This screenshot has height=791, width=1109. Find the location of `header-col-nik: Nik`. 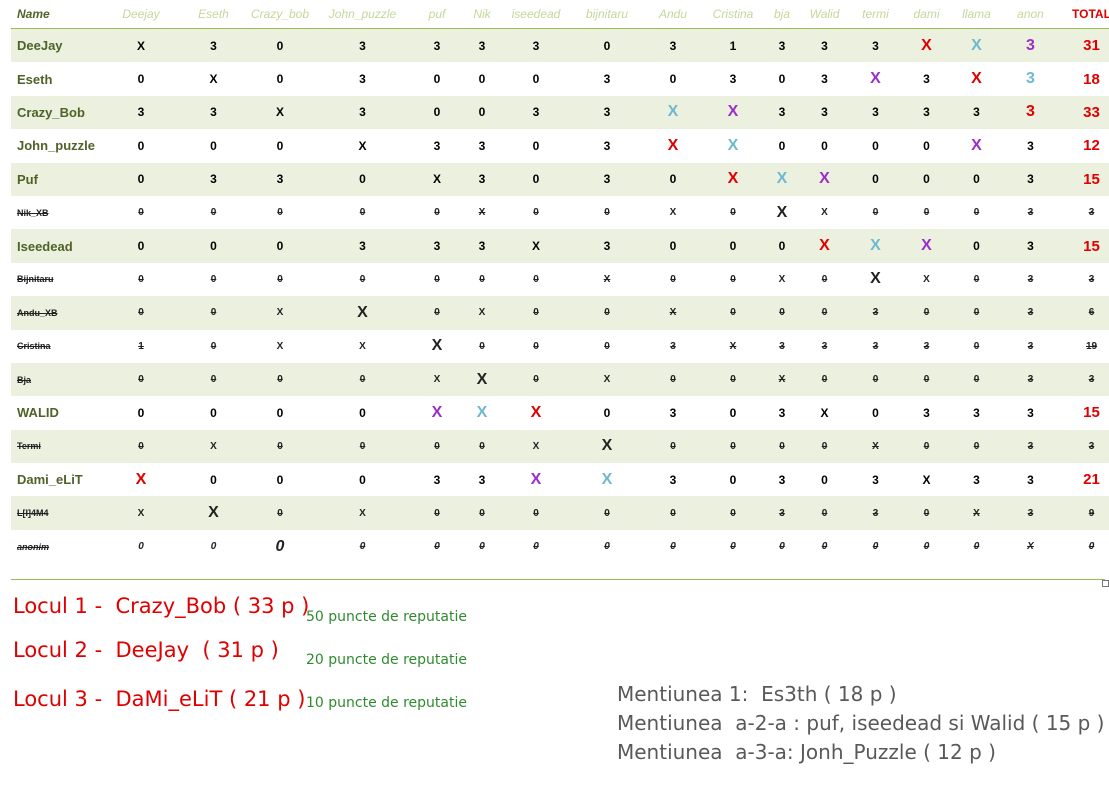

header-col-nik: Nik is located at coordinates (482, 14).